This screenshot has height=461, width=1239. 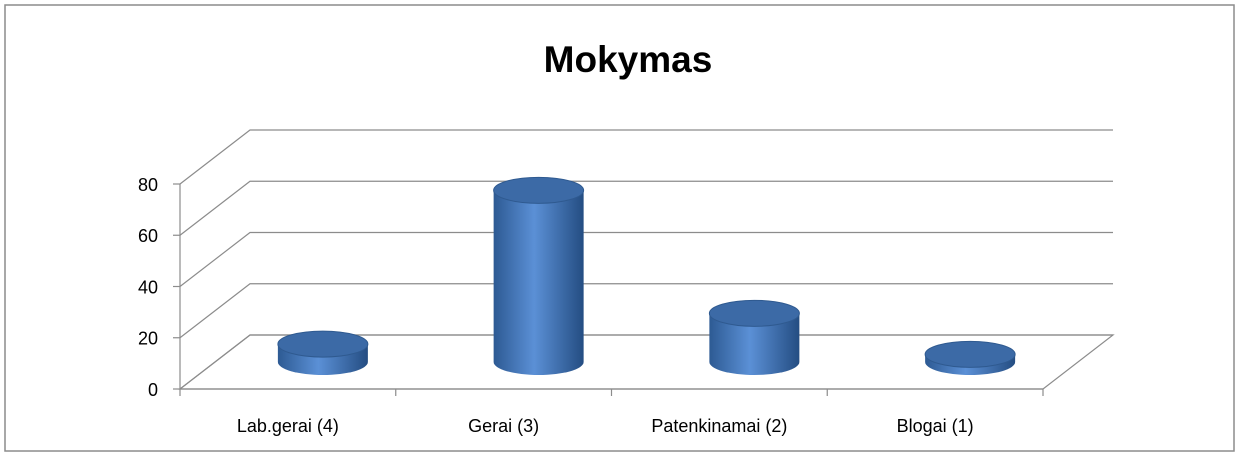 I want to click on x-tick-label: Blogai (1), so click(x=935, y=426).